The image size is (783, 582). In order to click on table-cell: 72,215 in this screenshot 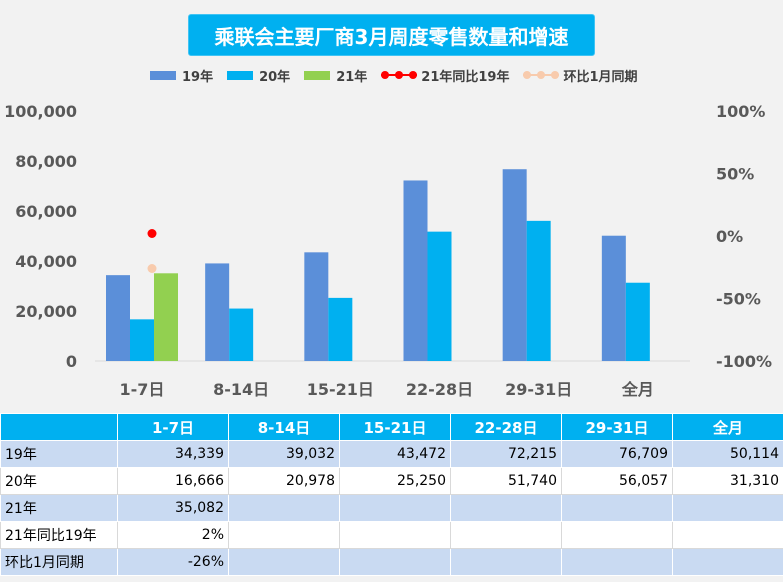, I will do `click(506, 454)`.